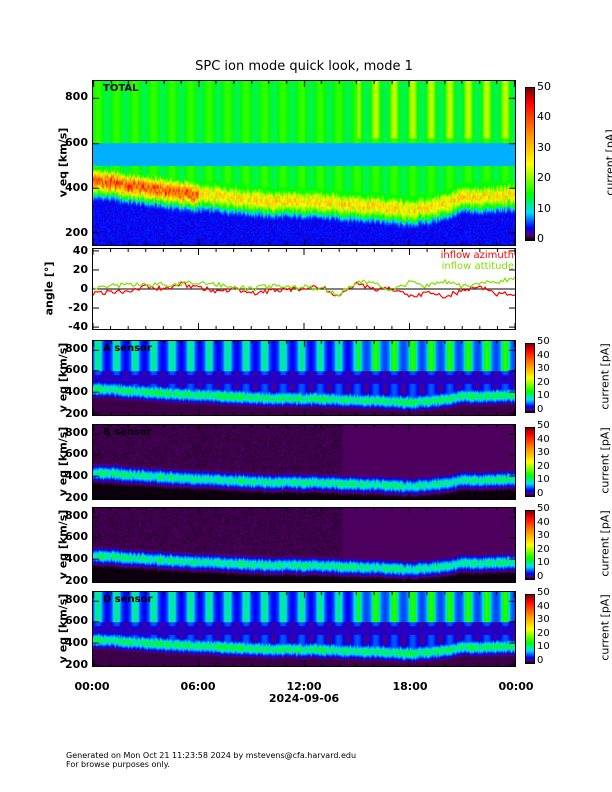 The image size is (612, 792). What do you see at coordinates (477, 266) in the screenshot?
I see `legend-inflow-attitude: inflow attitude` at bounding box center [477, 266].